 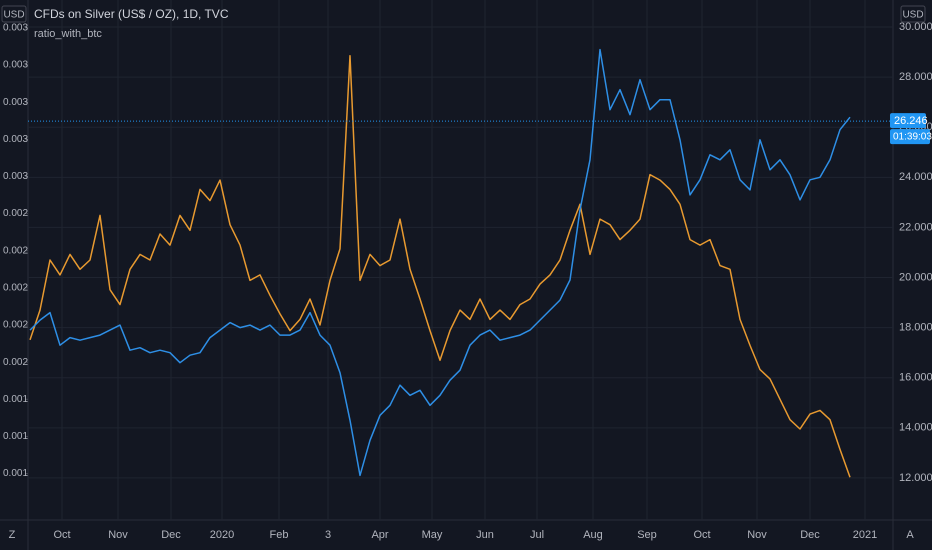 What do you see at coordinates (915, 378) in the screenshot?
I see `y2-tick-label: 16.000` at bounding box center [915, 378].